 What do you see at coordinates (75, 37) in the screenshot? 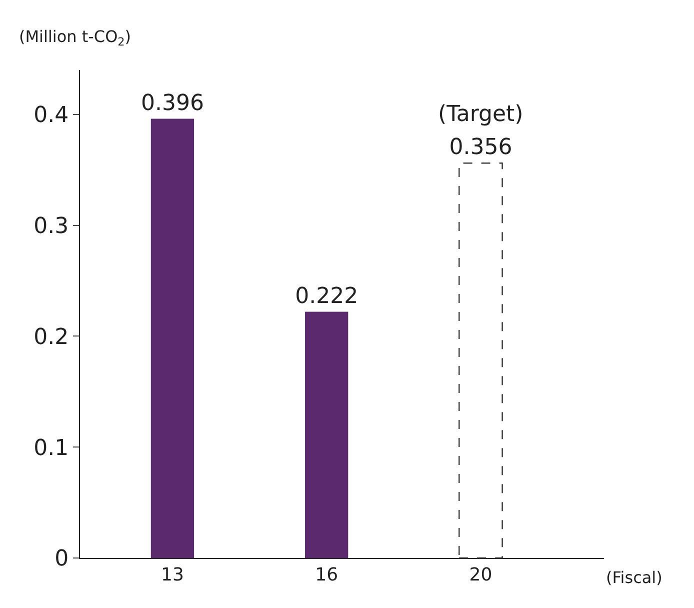
I see `y-axis-title: (Million t-CO$_{2}$)` at bounding box center [75, 37].